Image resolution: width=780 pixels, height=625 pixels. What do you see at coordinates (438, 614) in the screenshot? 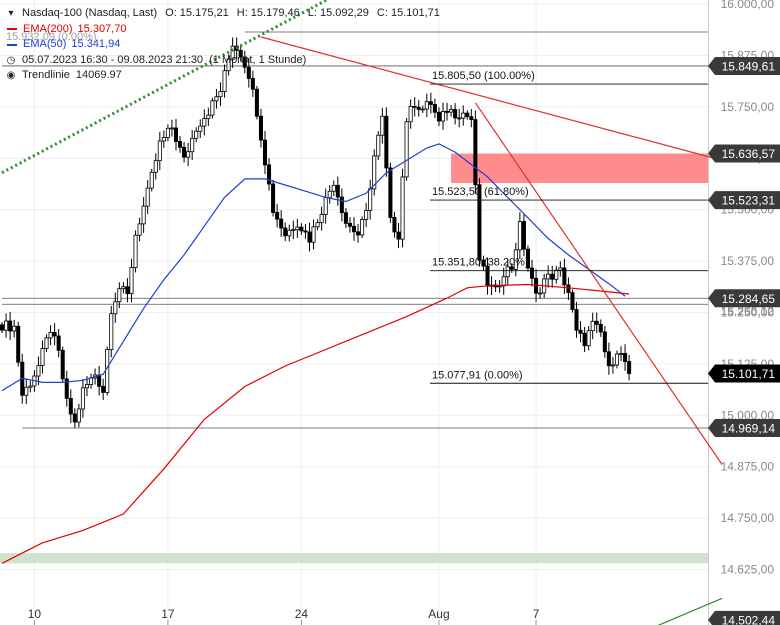
I see `x-tick-label: Aug` at bounding box center [438, 614].